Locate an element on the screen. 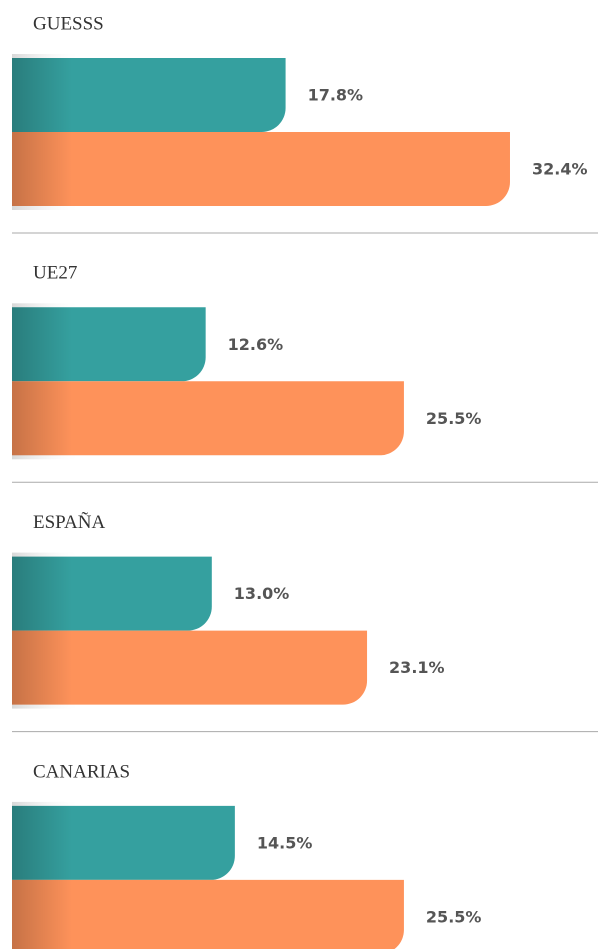  category-label: CANARIAS is located at coordinates (81, 771).